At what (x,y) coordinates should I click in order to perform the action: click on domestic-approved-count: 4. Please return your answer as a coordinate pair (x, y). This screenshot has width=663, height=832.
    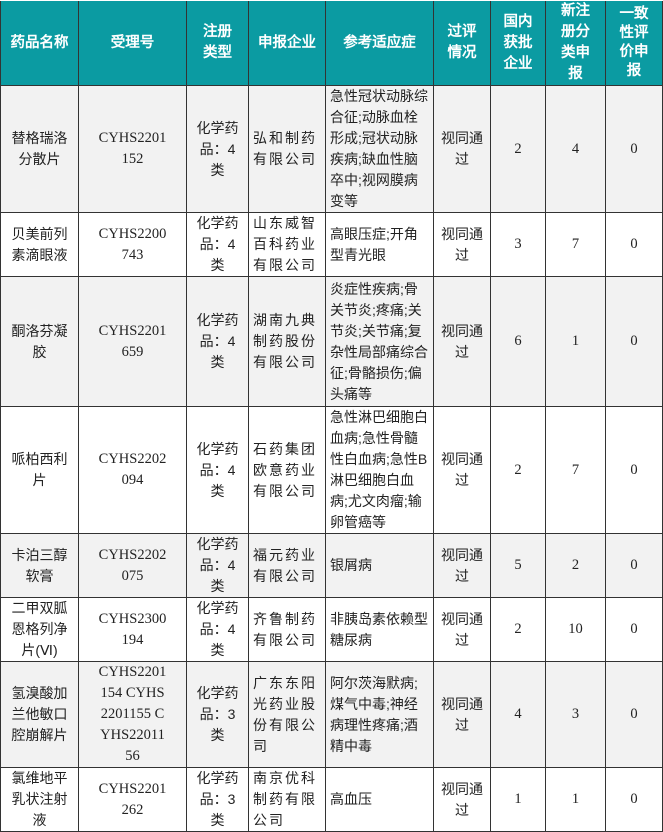
    Looking at the image, I should click on (518, 714).